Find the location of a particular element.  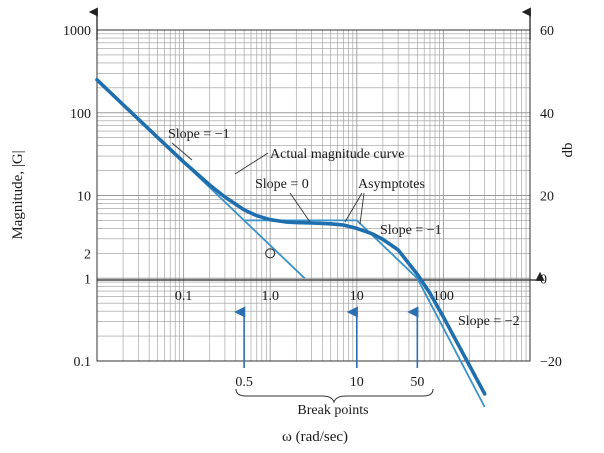

annotation-actual-curve: Actual magnitude curve is located at coordinates (337, 154).